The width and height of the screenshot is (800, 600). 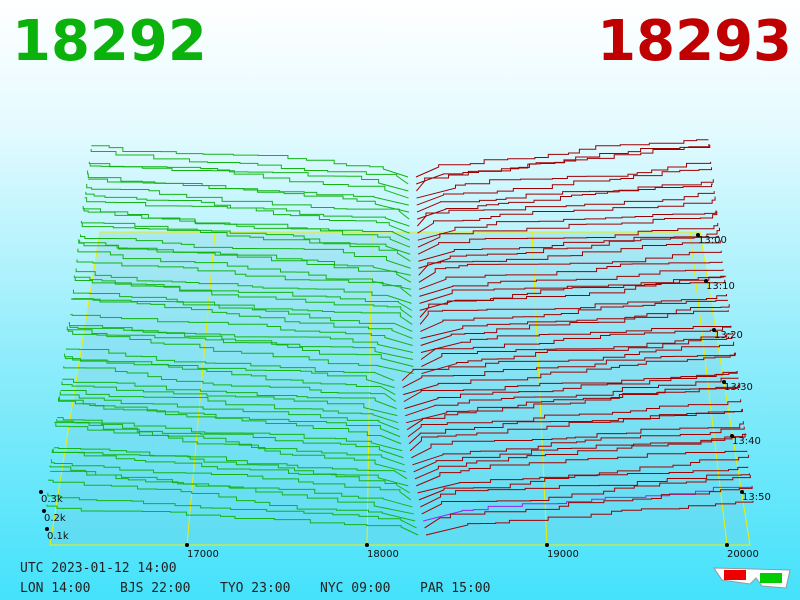 I want to click on price-label: 19000, so click(x=563, y=554).